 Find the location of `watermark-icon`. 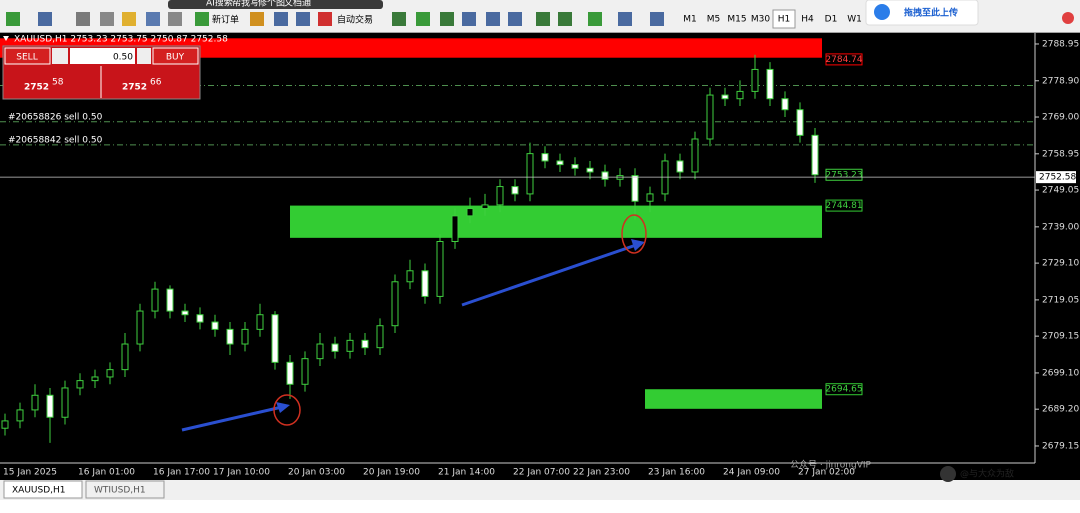

watermark-icon is located at coordinates (948, 474).